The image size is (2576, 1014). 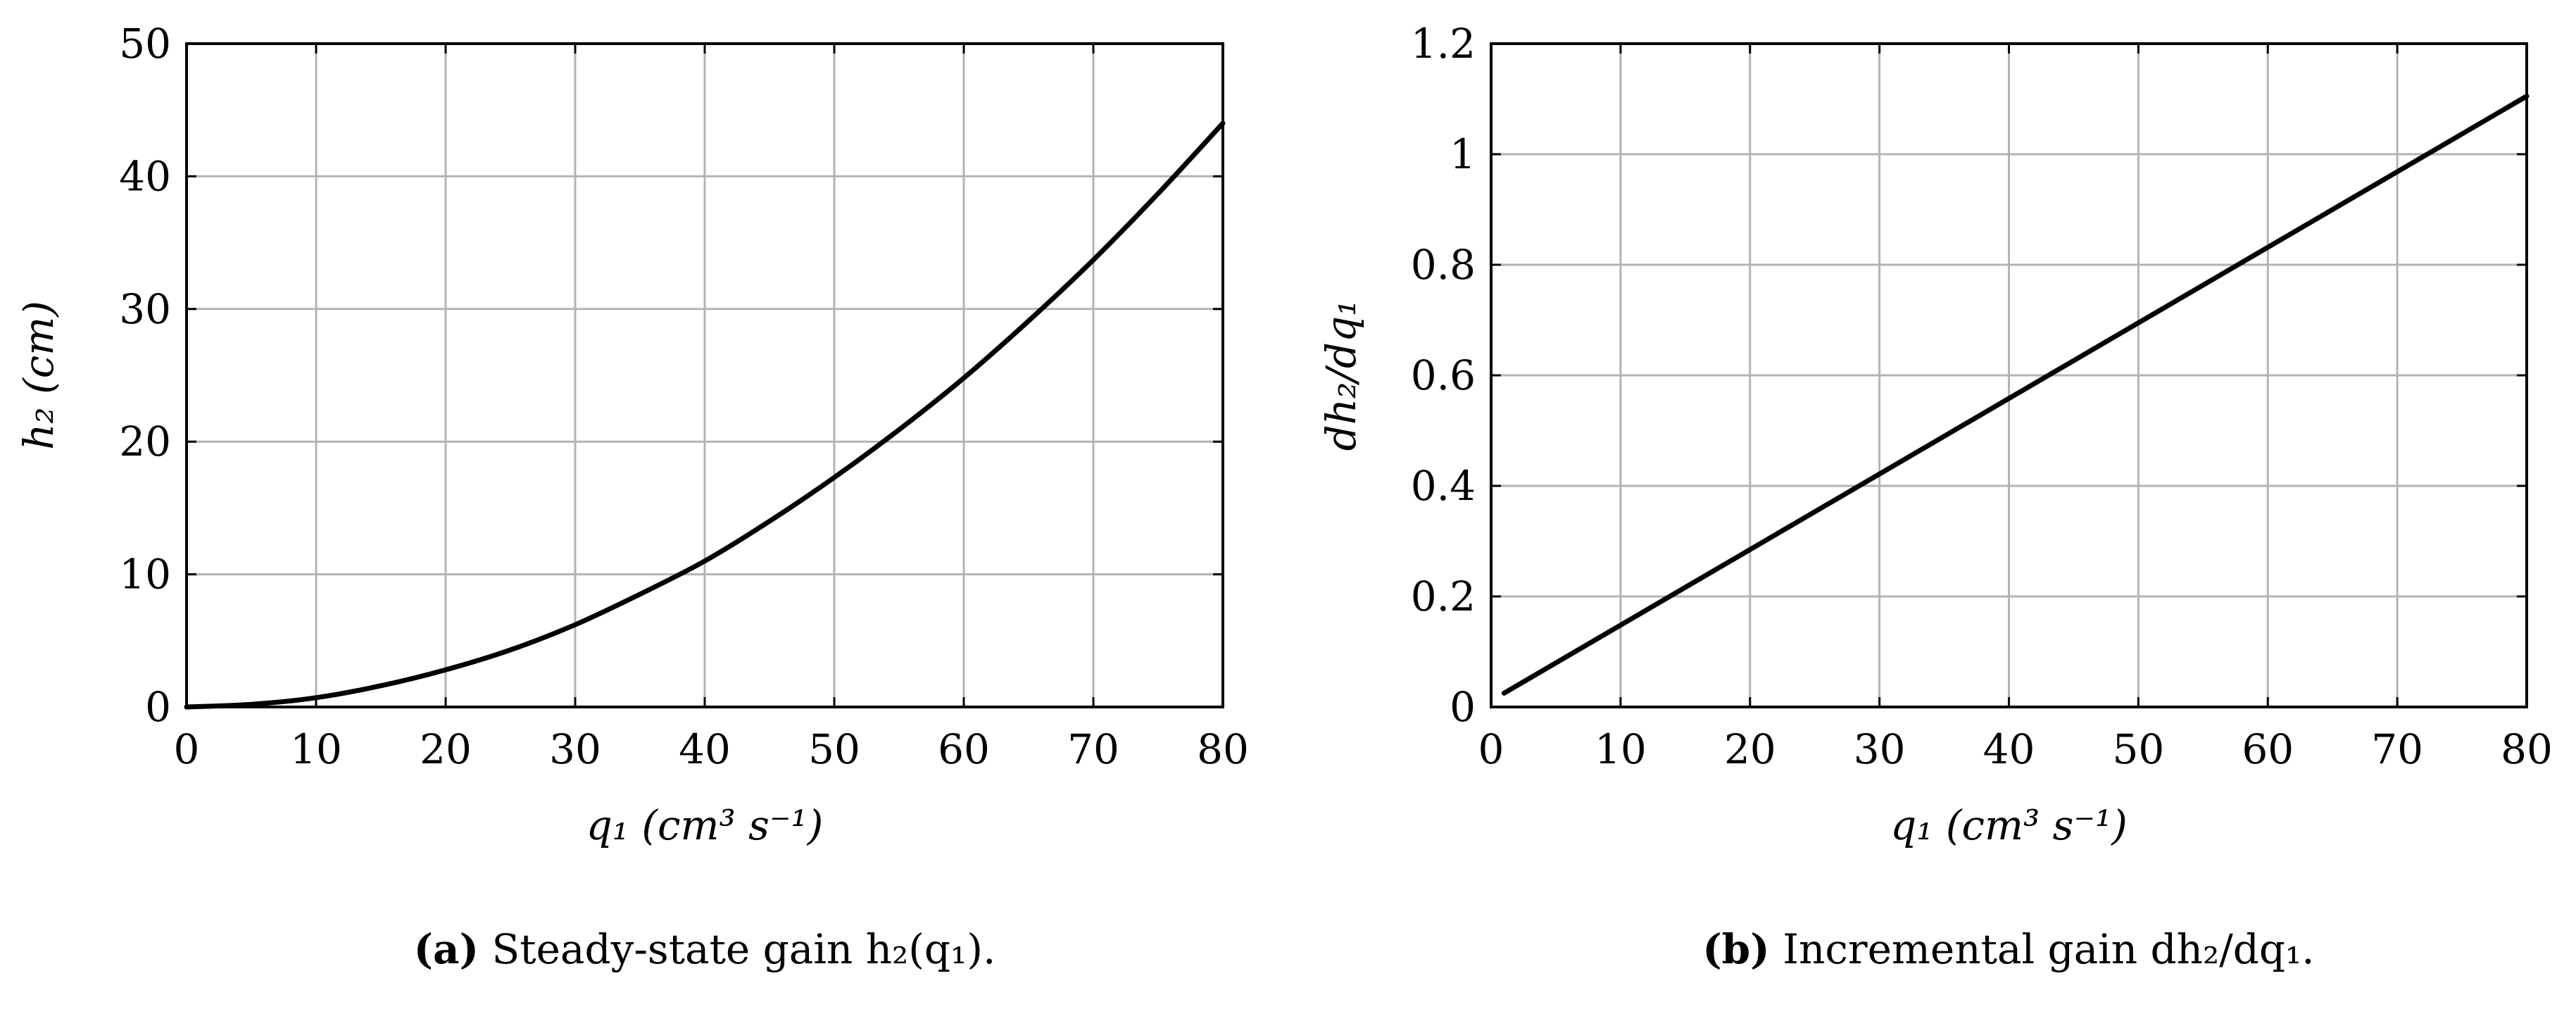 I want to click on caption-a: (a) Steady-state gain h₂(q₁)., so click(x=705, y=949).